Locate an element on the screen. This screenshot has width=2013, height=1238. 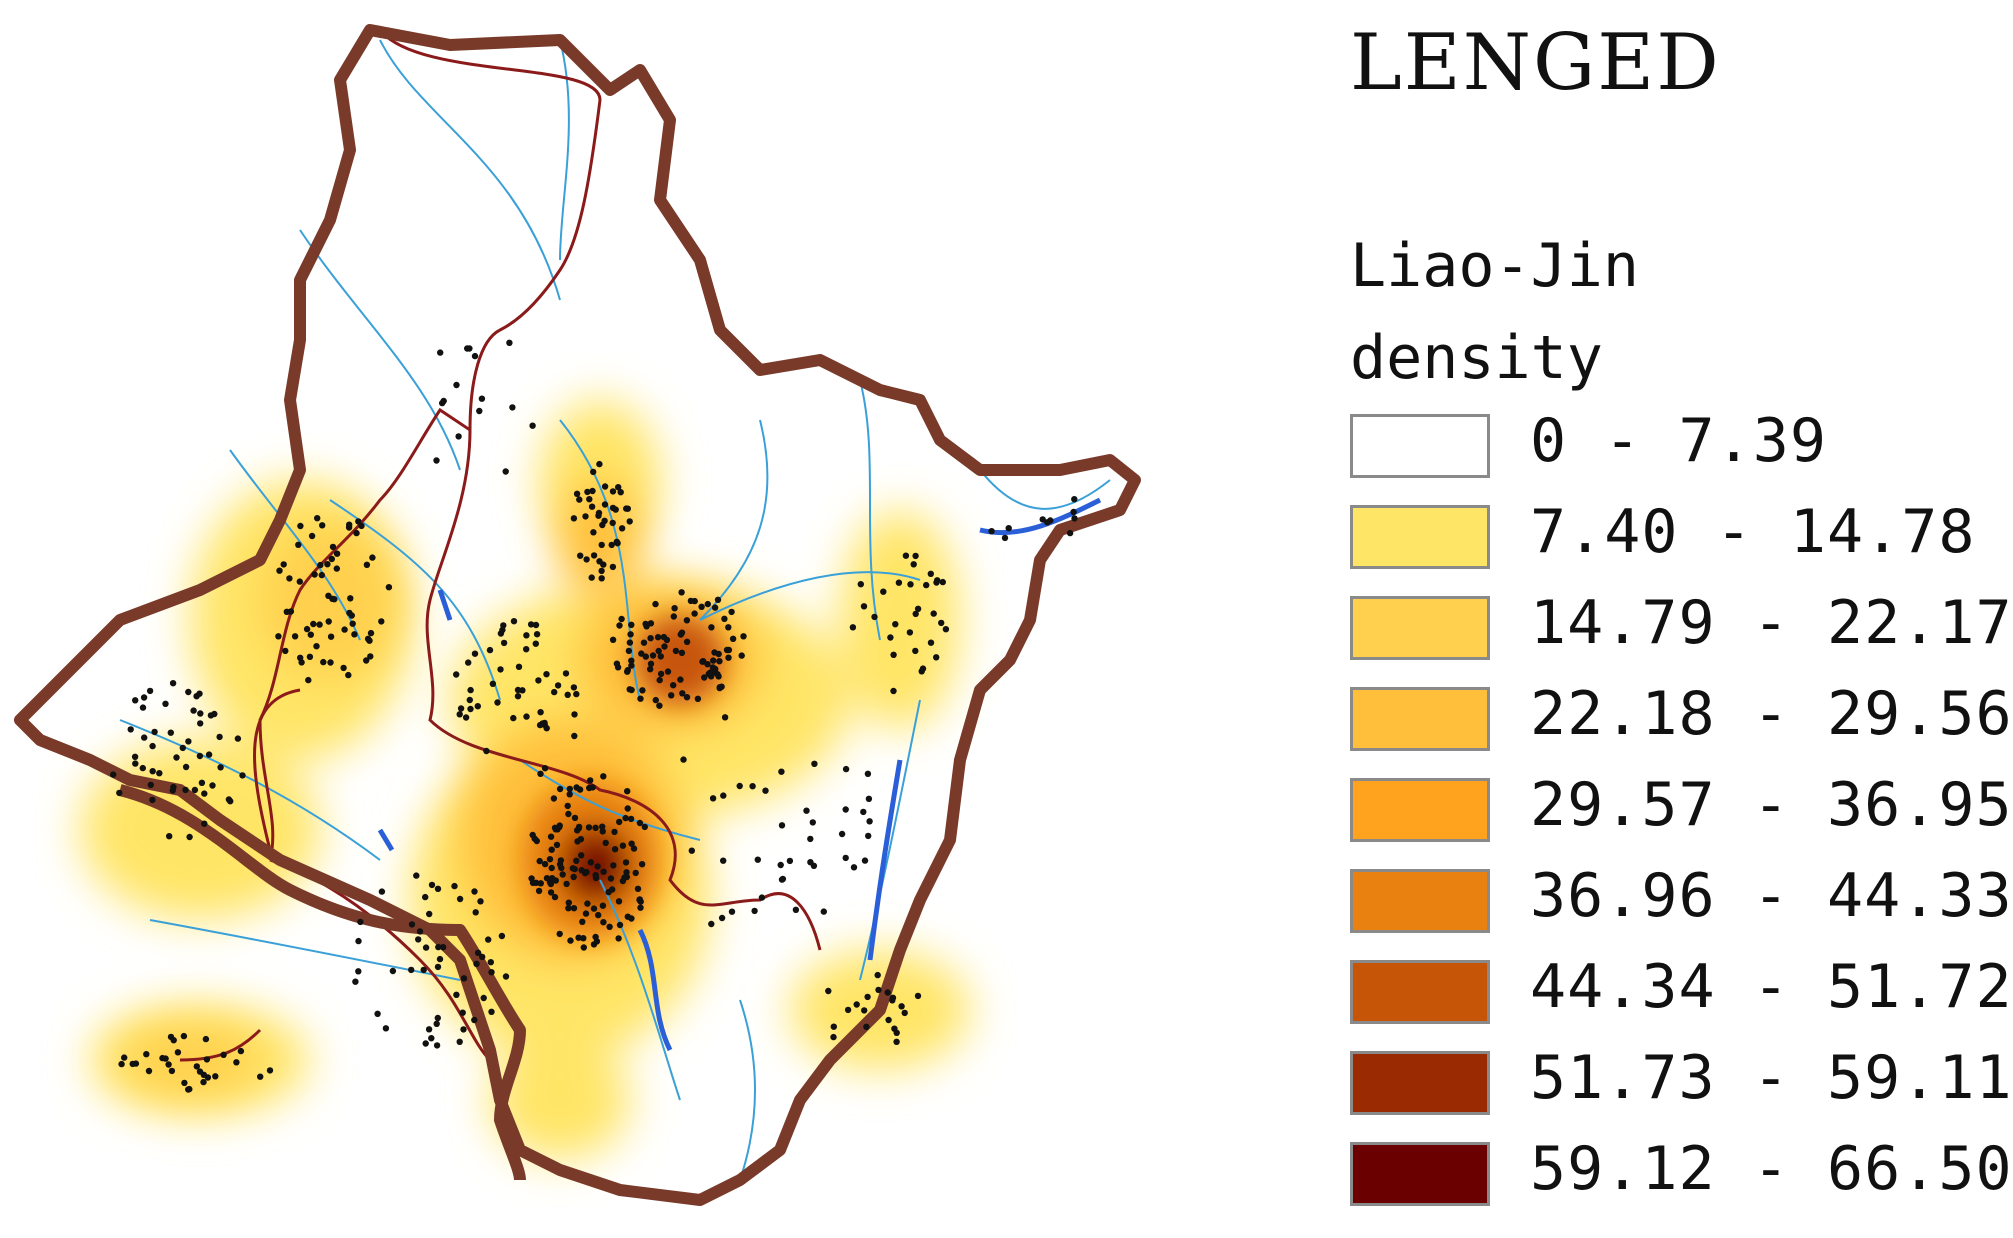
legend-title: LENGED is located at coordinates (1535, 63).